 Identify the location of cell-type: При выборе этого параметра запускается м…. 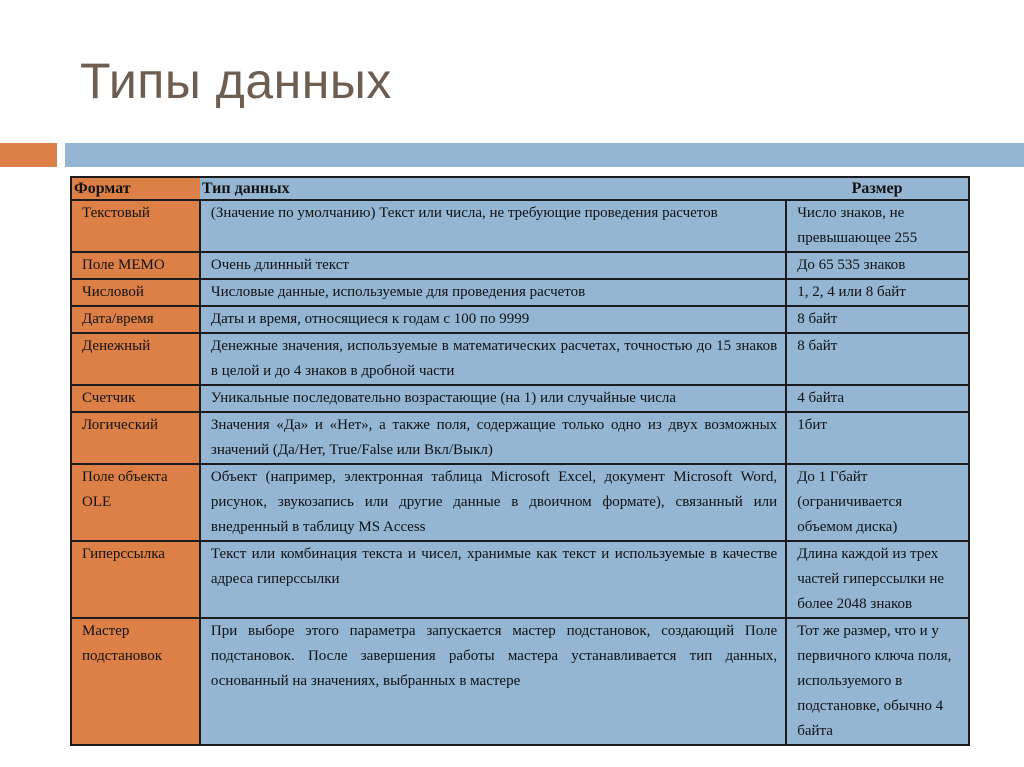
(493, 681).